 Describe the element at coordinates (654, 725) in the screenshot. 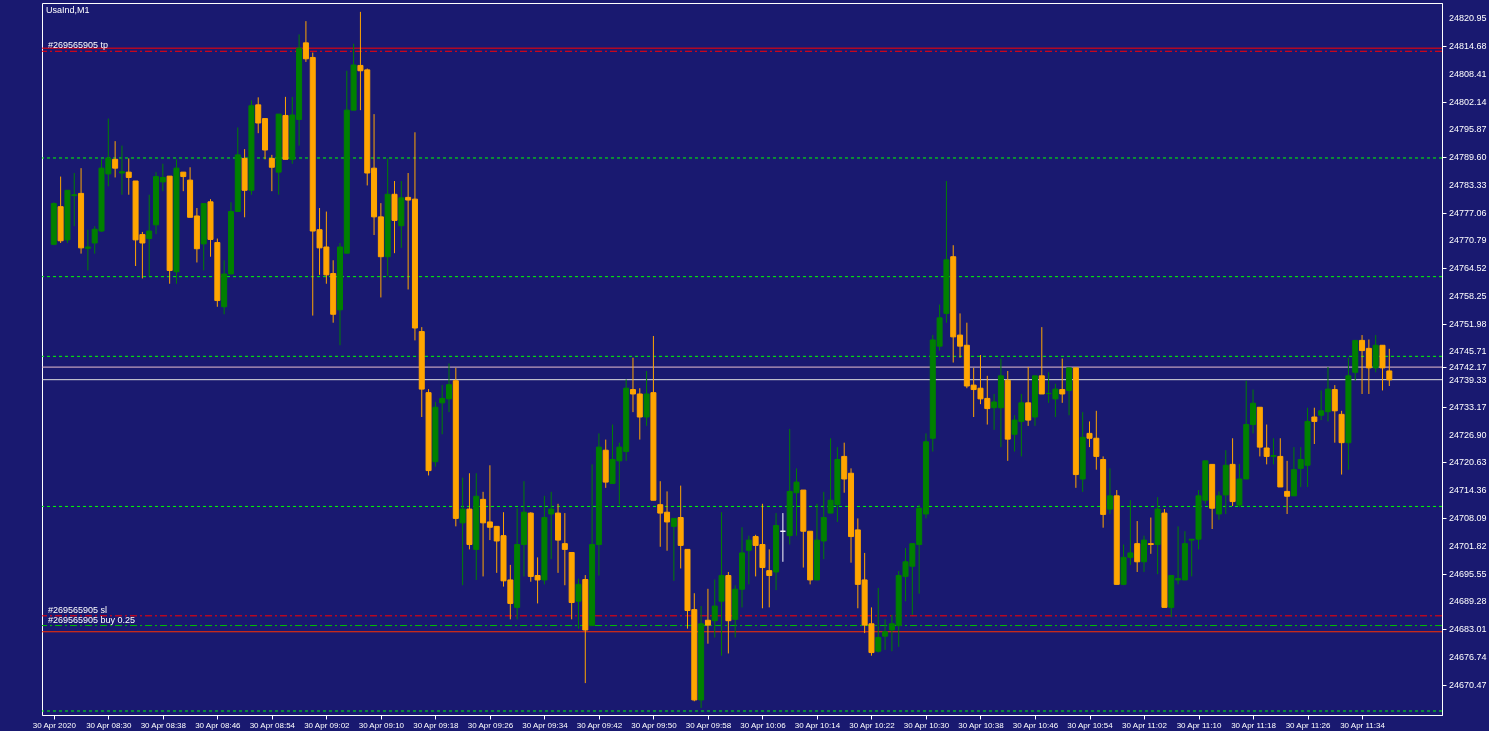

I see `x-tick-label: 30 Apr 09:50` at that location.